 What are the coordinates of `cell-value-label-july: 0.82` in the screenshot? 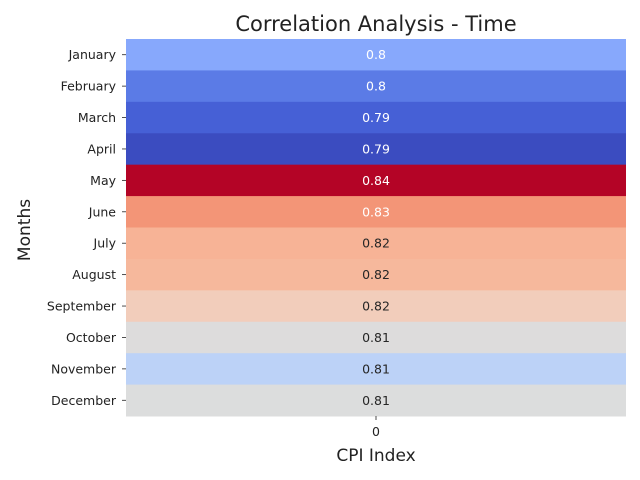 It's located at (376, 243).